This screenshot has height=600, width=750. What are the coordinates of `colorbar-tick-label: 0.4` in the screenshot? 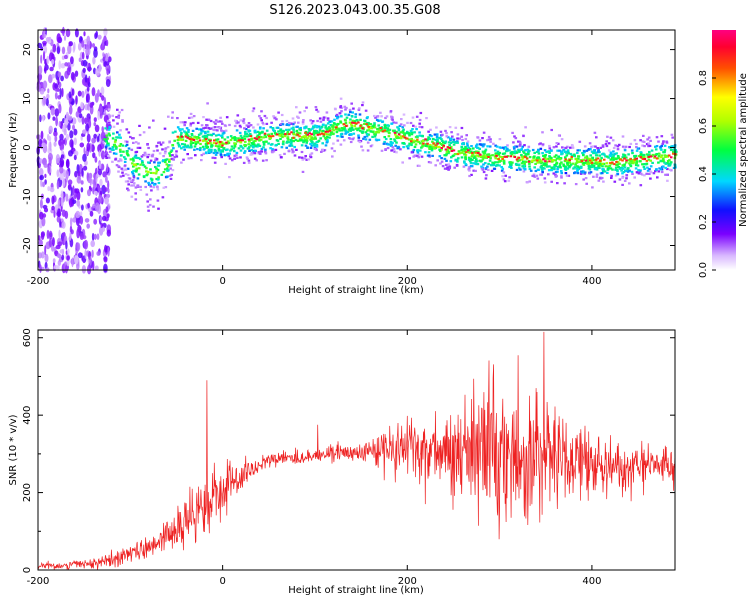 It's located at (703, 174).